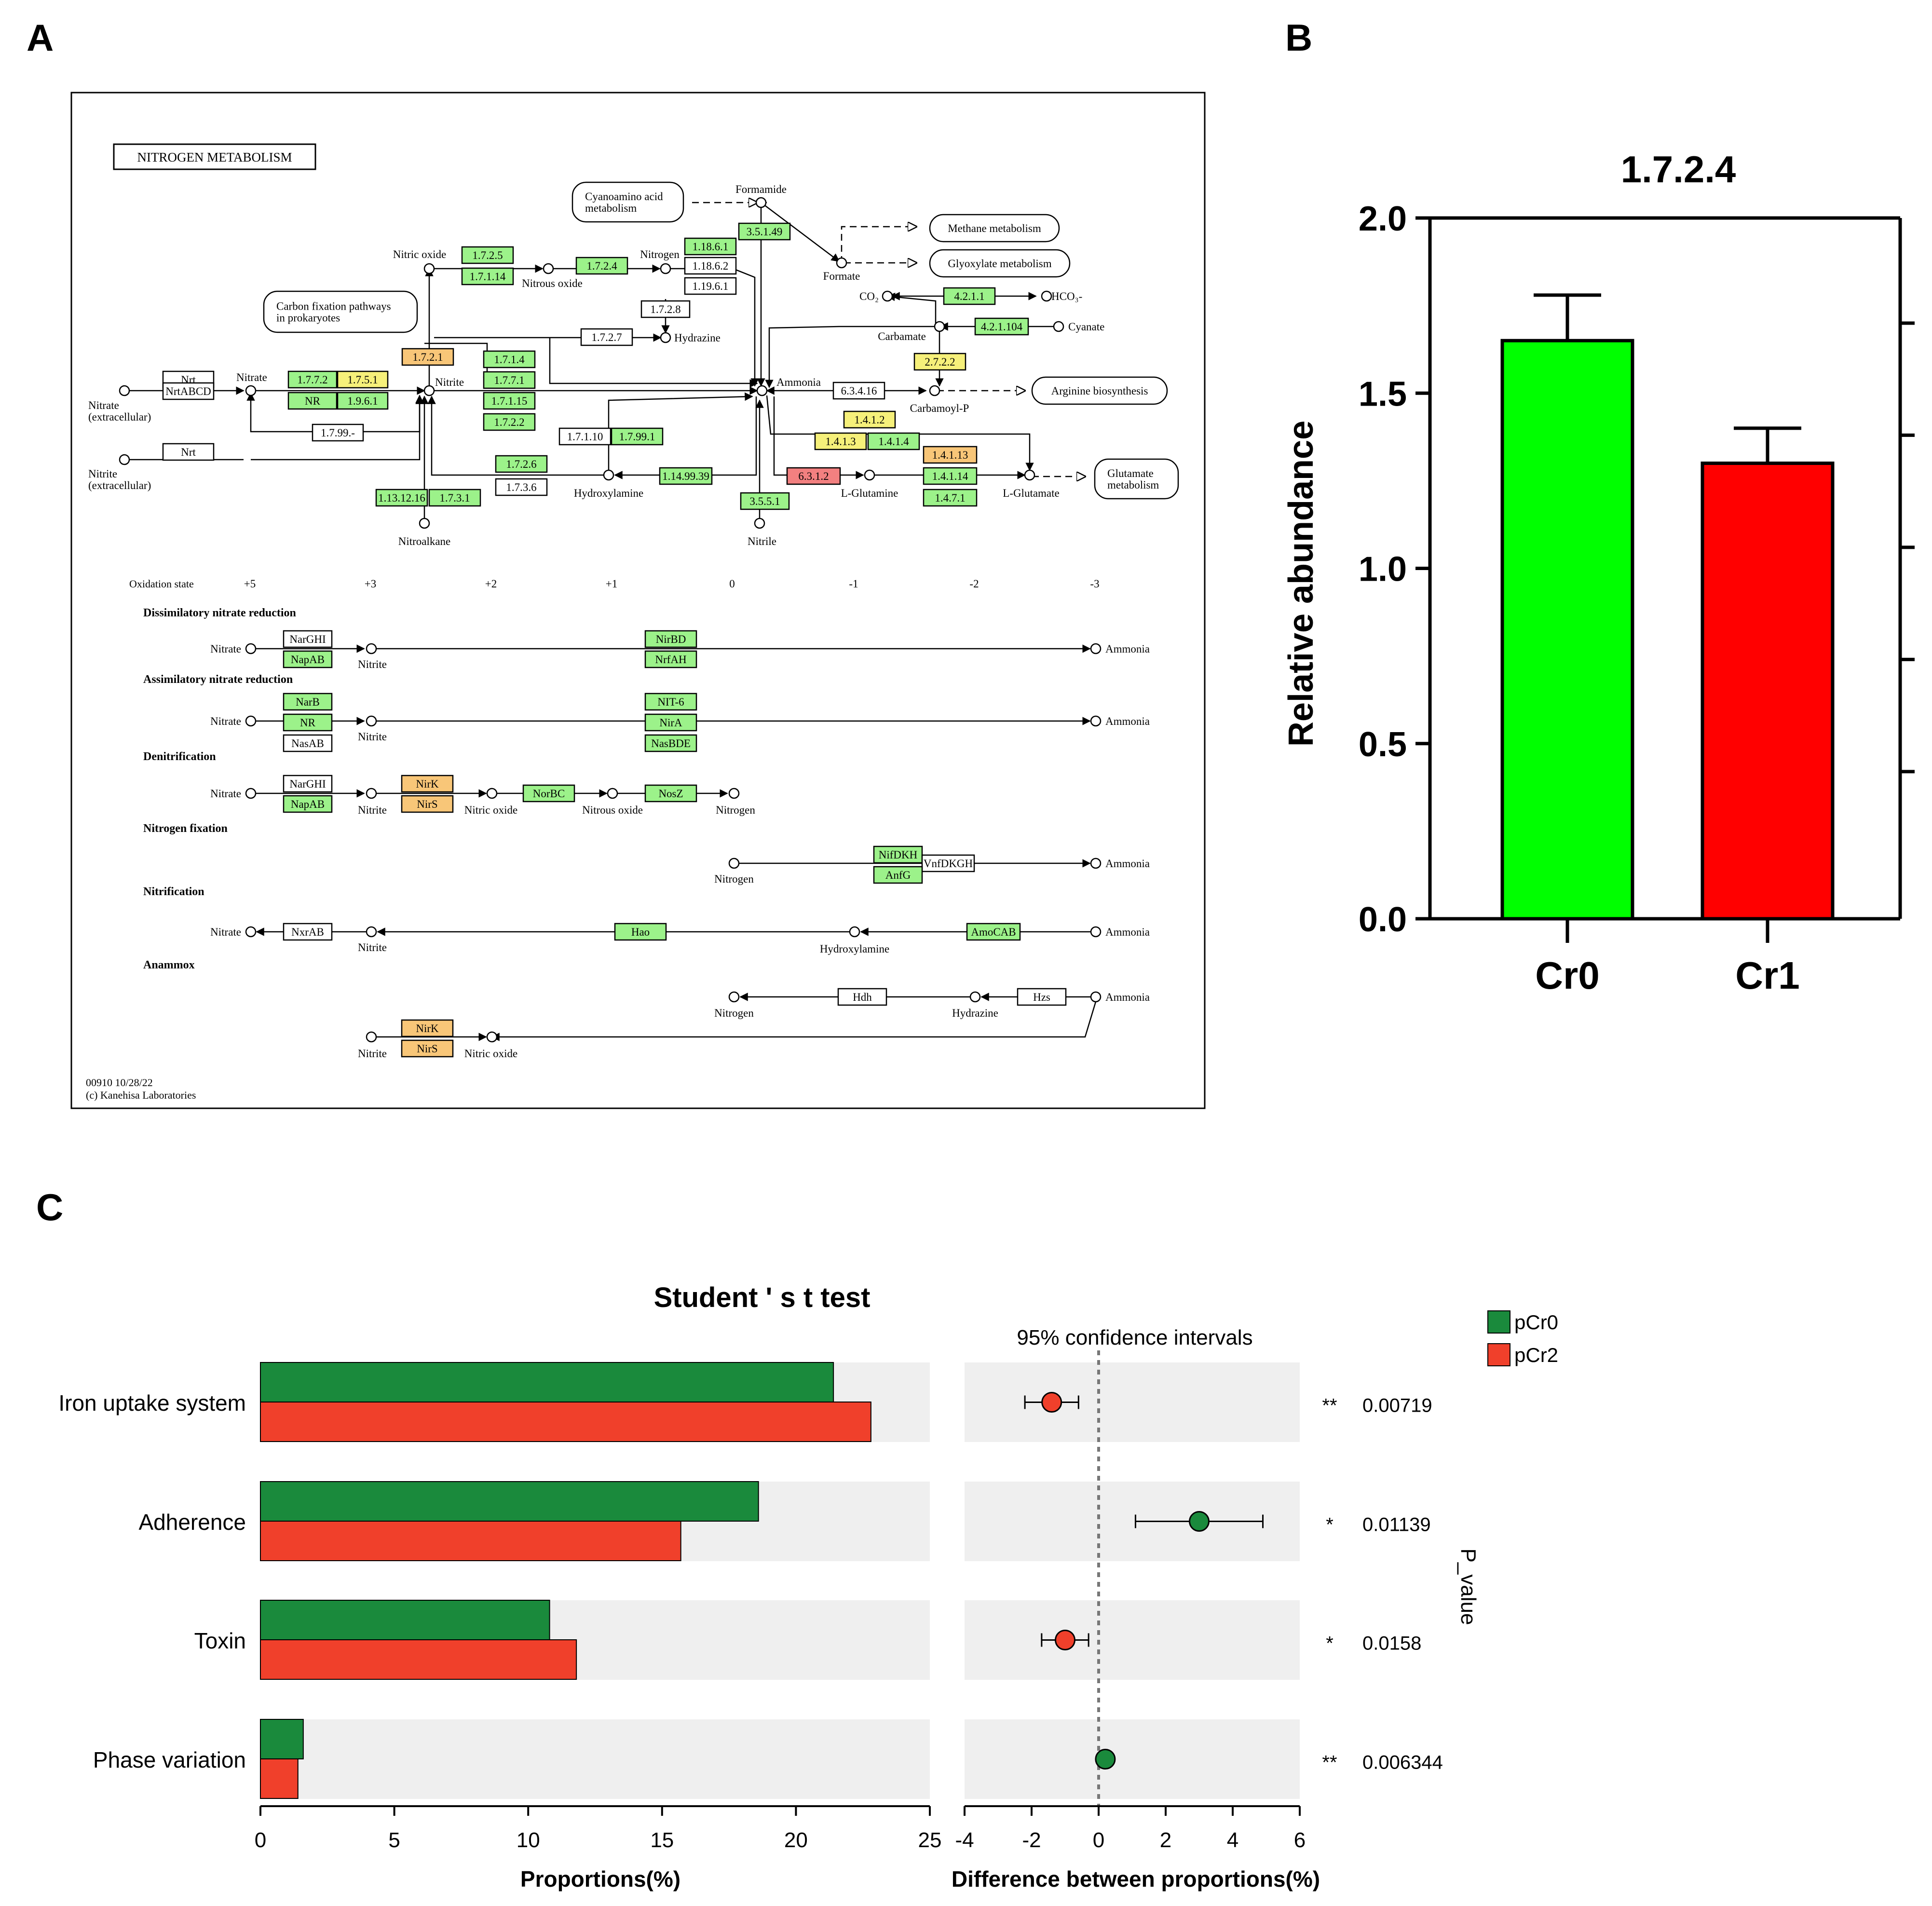 The height and width of the screenshot is (1906, 1932). I want to click on ci-band, so click(1132, 1640).